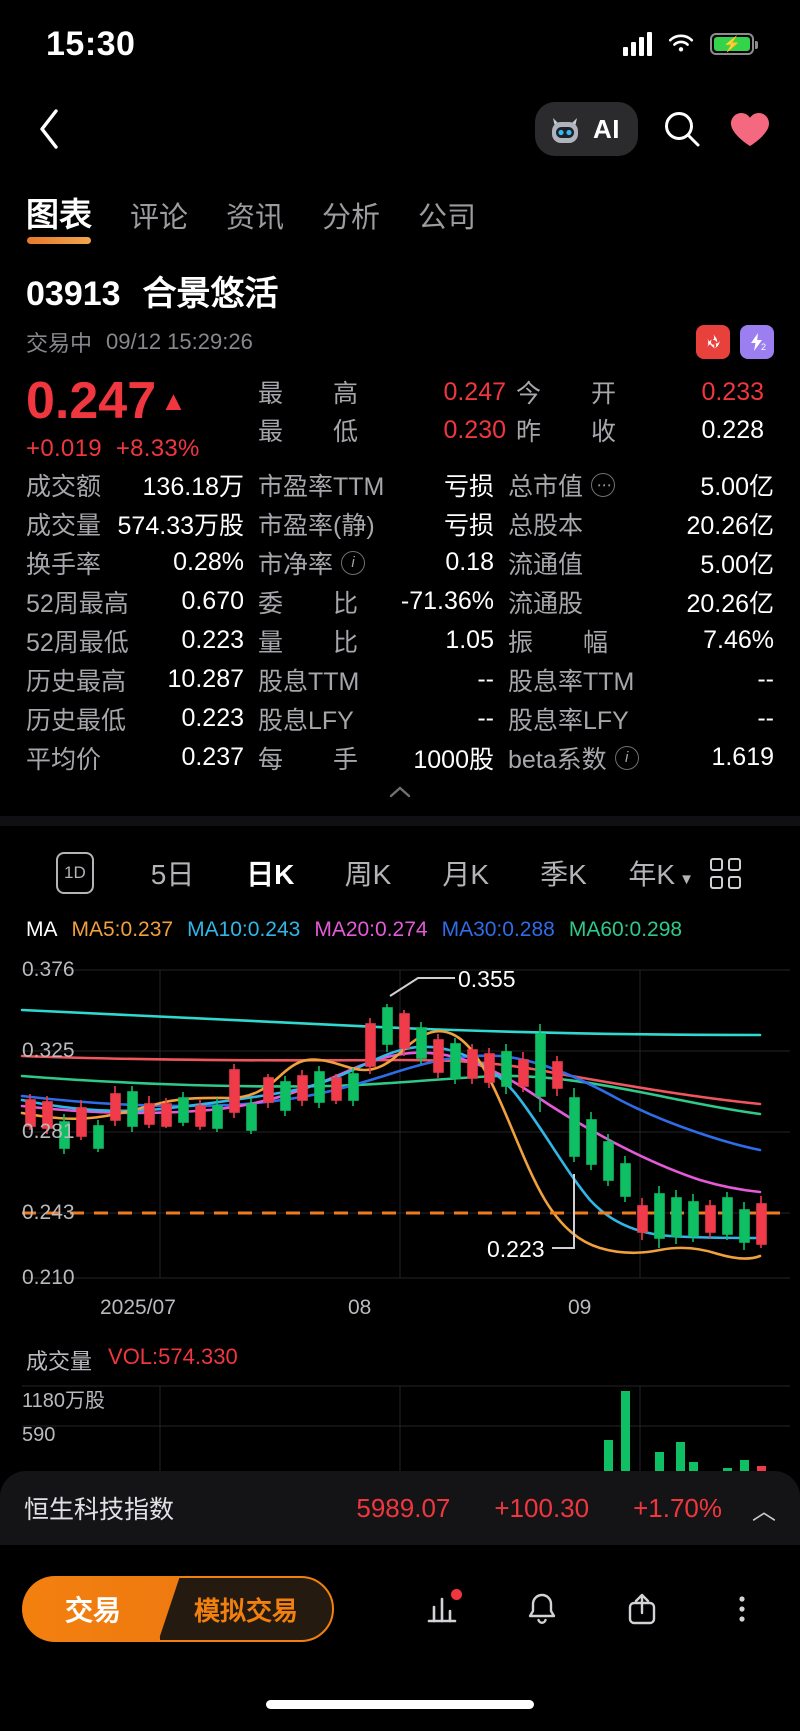 The image size is (800, 1731). I want to click on quote-value: 1.619, so click(742, 757).